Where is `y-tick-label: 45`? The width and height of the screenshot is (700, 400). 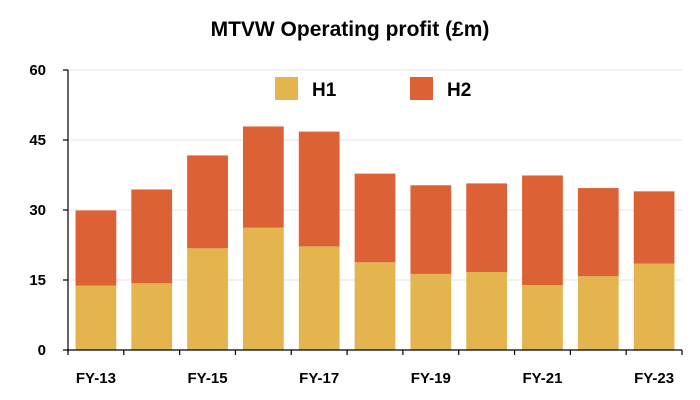
y-tick-label: 45 is located at coordinates (37, 140).